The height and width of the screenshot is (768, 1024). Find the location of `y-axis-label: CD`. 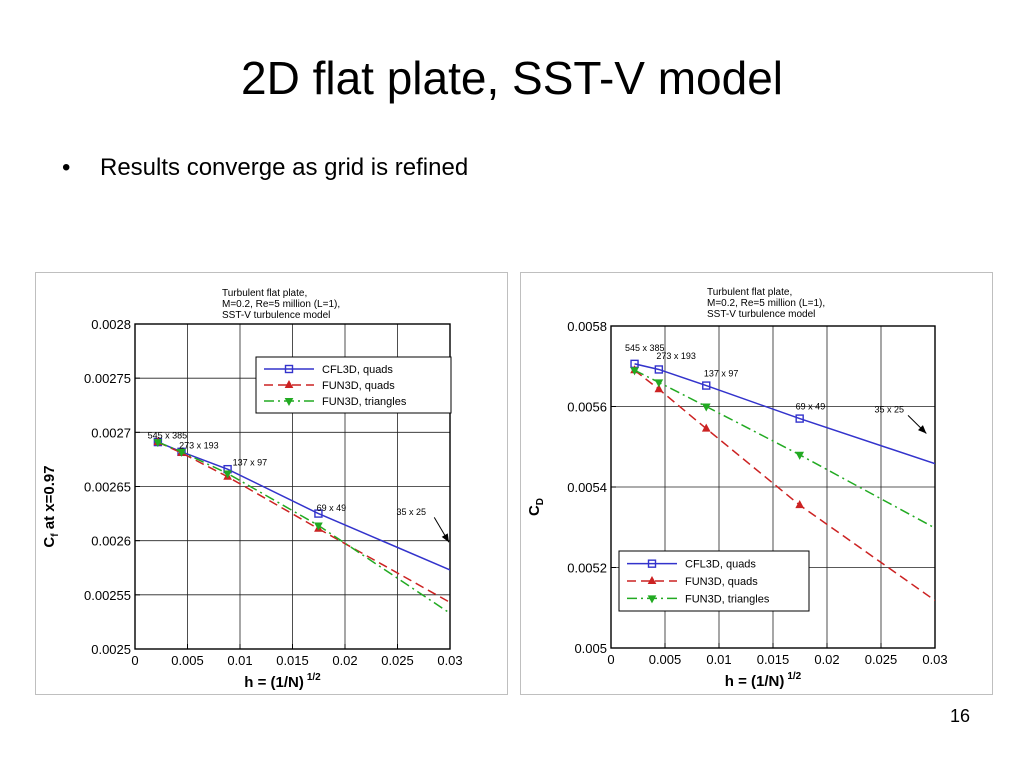

y-axis-label: CD is located at coordinates (536, 507).